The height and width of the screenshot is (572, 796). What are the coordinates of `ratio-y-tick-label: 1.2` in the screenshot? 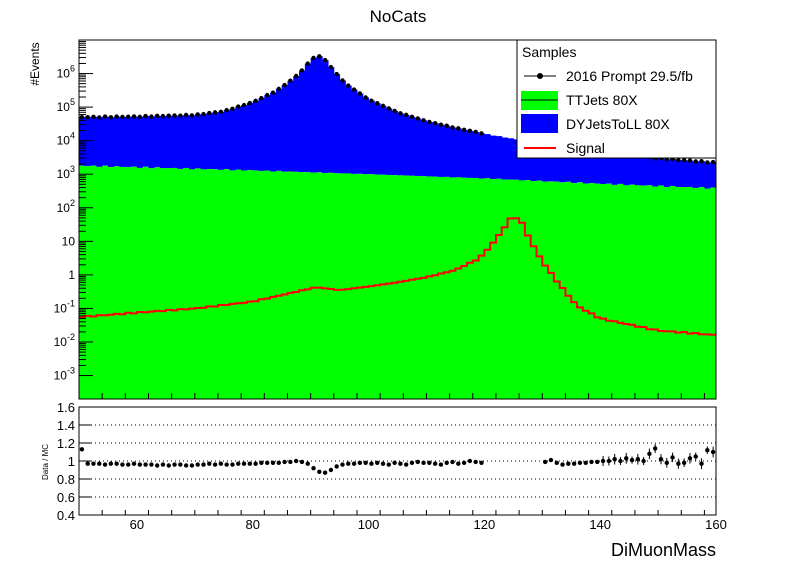 It's located at (66, 443).